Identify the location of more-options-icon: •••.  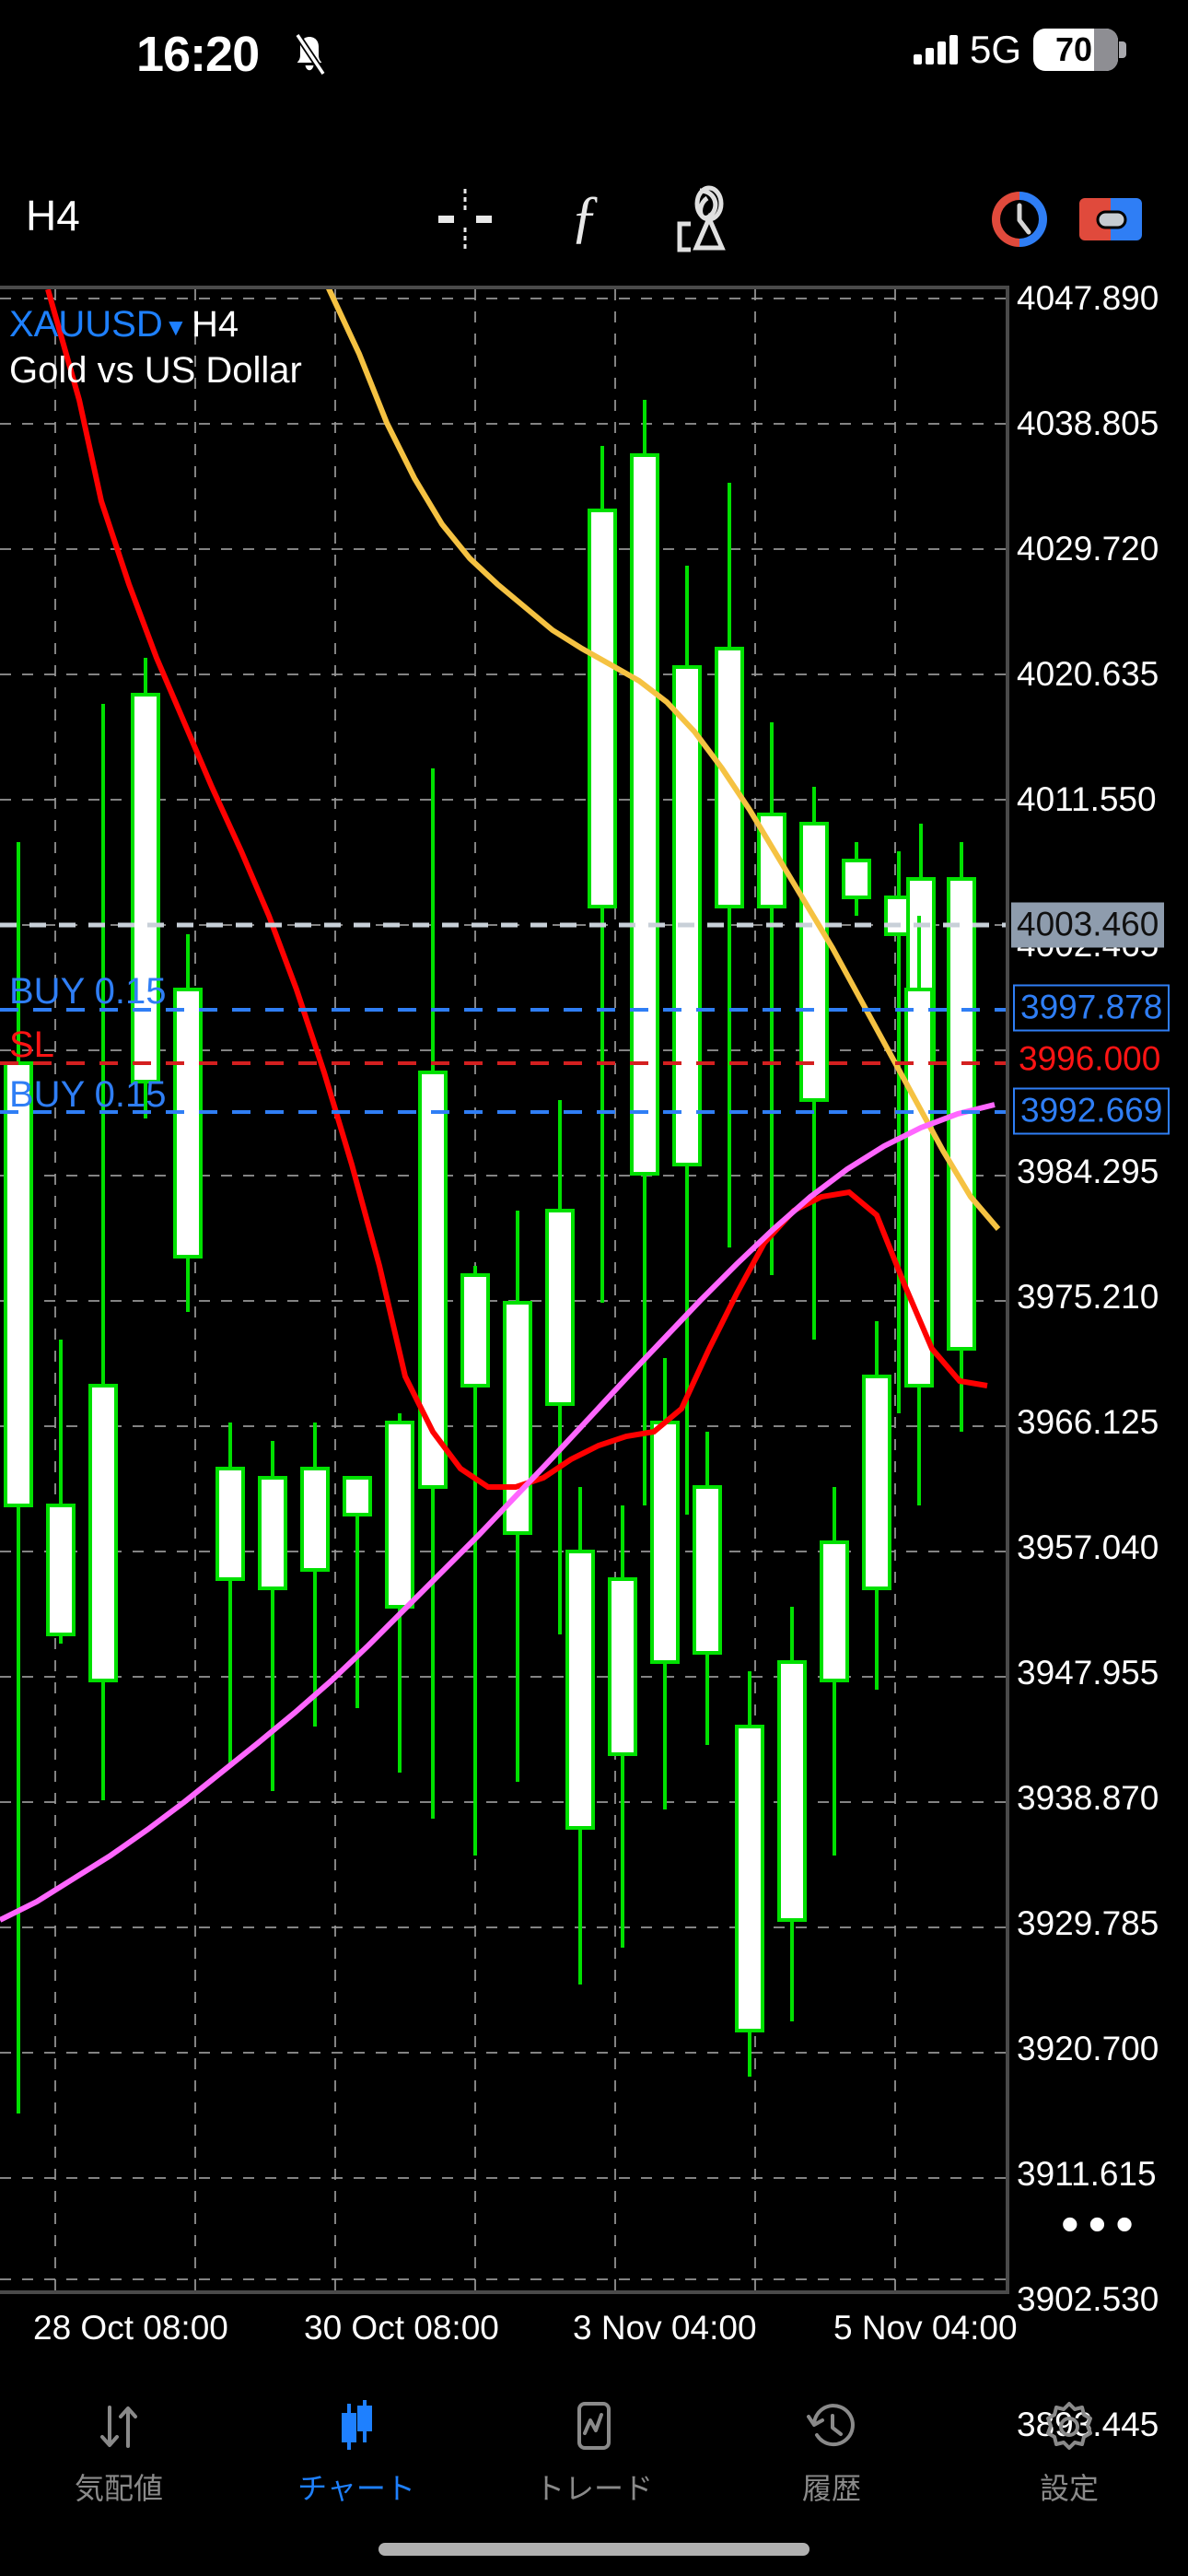
(1102, 2224).